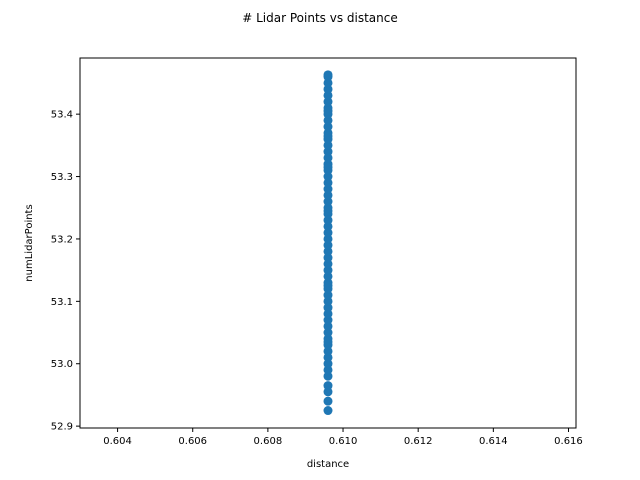  I want to click on y-tick-label: 53.3, so click(62, 177).